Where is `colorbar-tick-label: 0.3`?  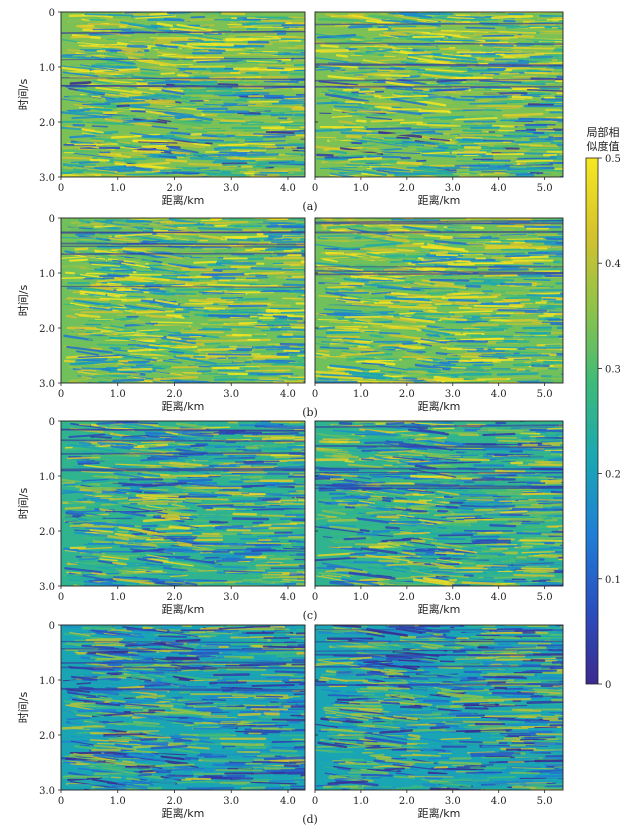
colorbar-tick-label: 0.3 is located at coordinates (613, 369).